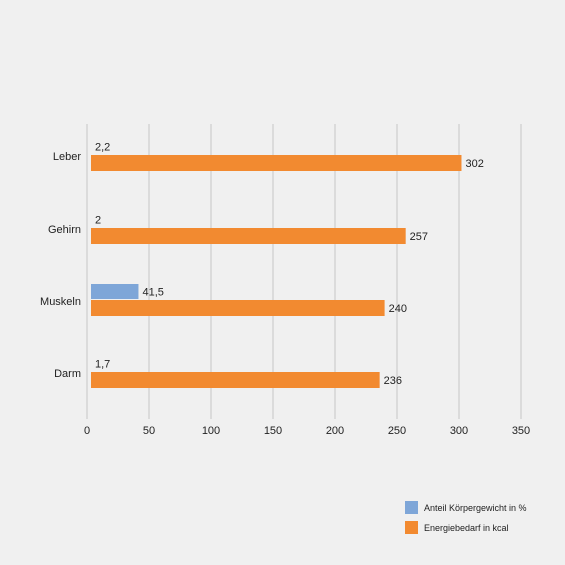 The width and height of the screenshot is (565, 565). Describe the element at coordinates (102, 148) in the screenshot. I see `data-label-koerpergewicht-leber: 2,2` at that location.